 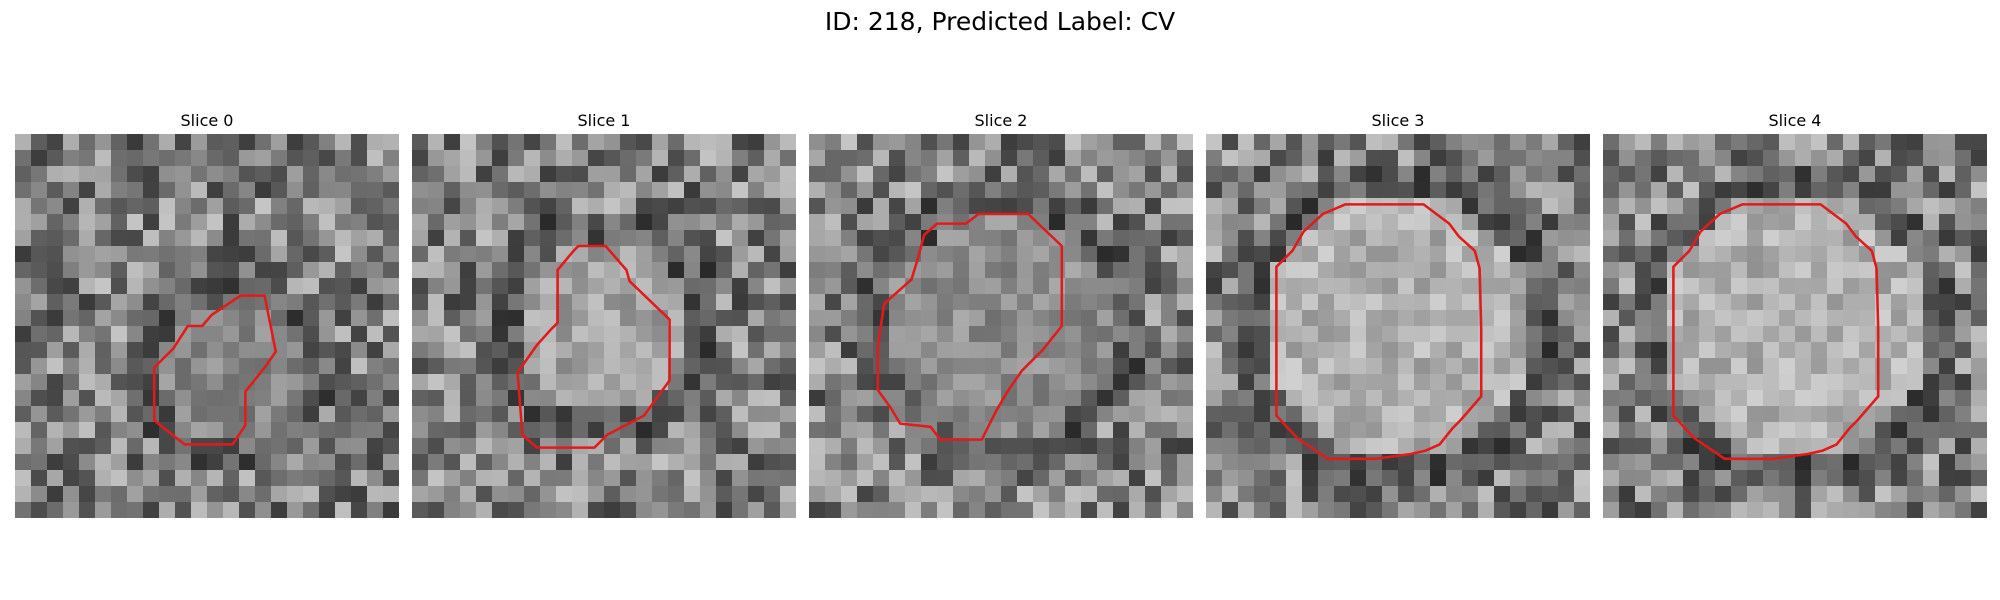 I want to click on slice-title: Slice 4, so click(x=1795, y=120).